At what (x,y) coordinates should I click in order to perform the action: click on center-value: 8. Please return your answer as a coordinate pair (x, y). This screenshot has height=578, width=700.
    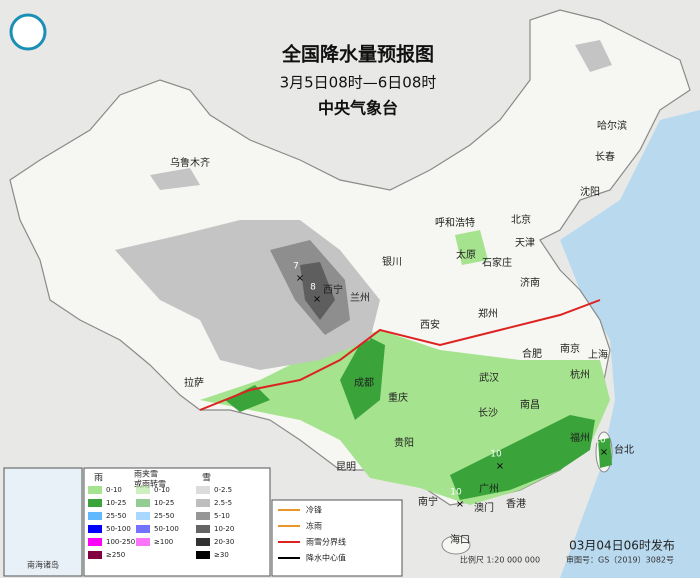
    Looking at the image, I should click on (313, 288).